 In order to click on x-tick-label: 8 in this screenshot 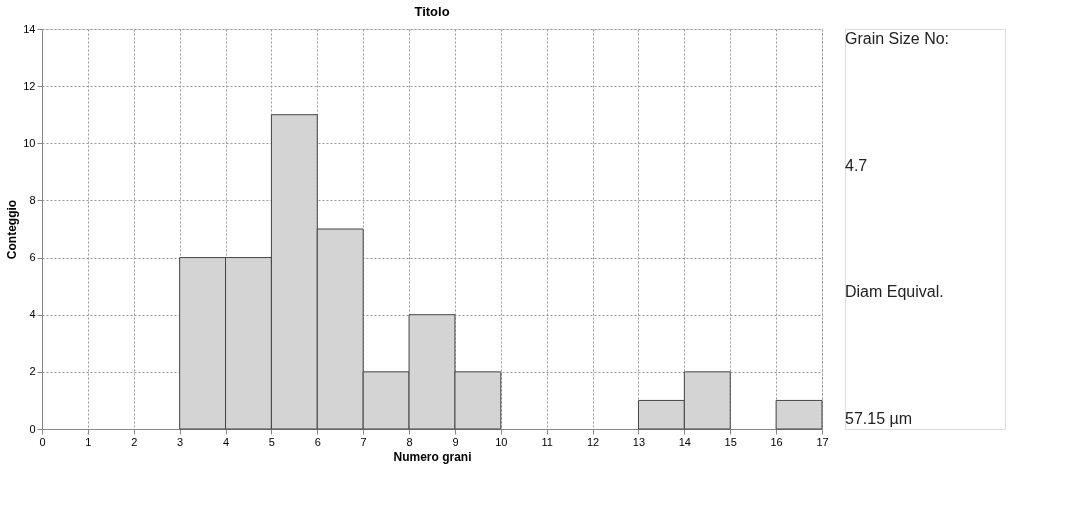, I will do `click(409, 441)`.